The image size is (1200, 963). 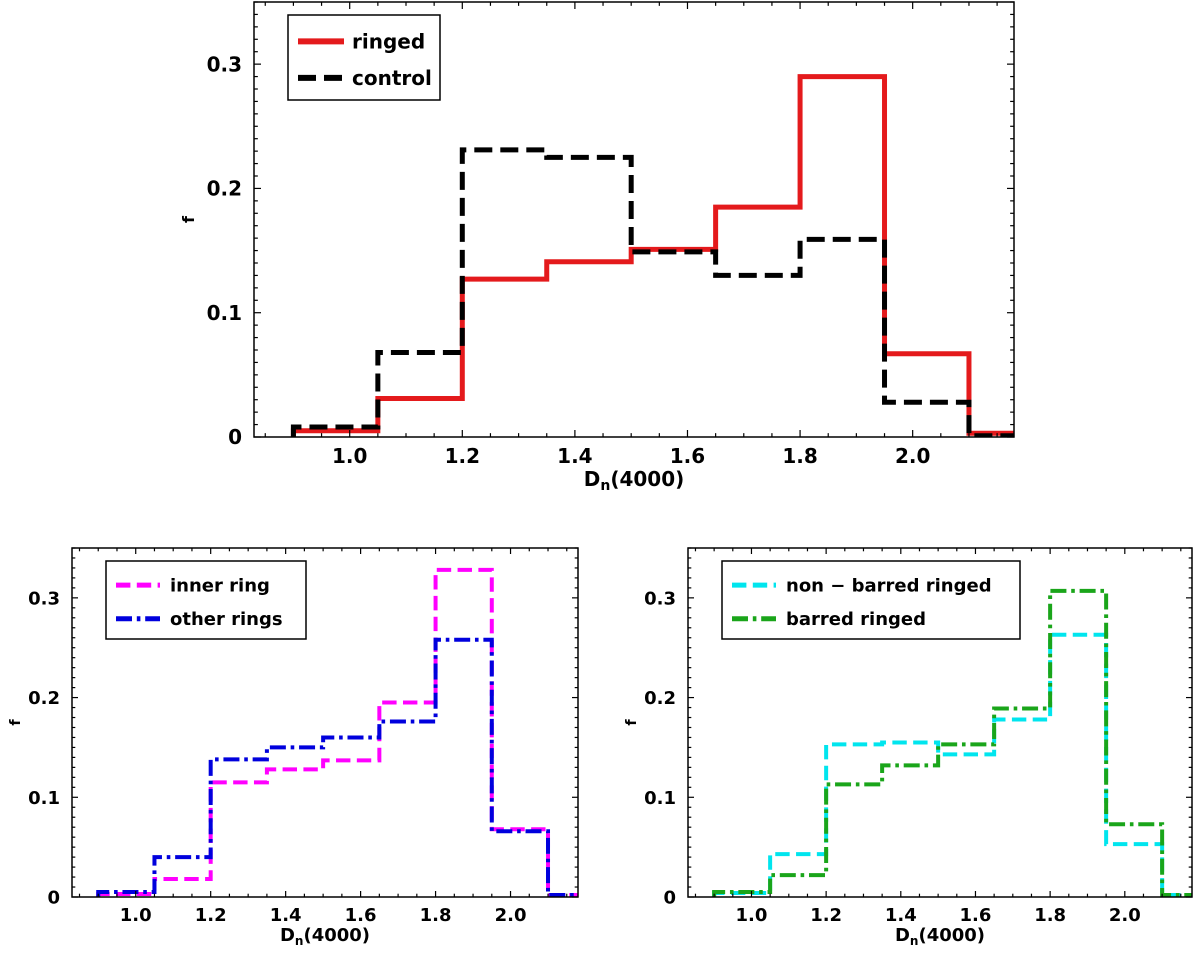 What do you see at coordinates (226, 619) in the screenshot?
I see `legend-label: other rings` at bounding box center [226, 619].